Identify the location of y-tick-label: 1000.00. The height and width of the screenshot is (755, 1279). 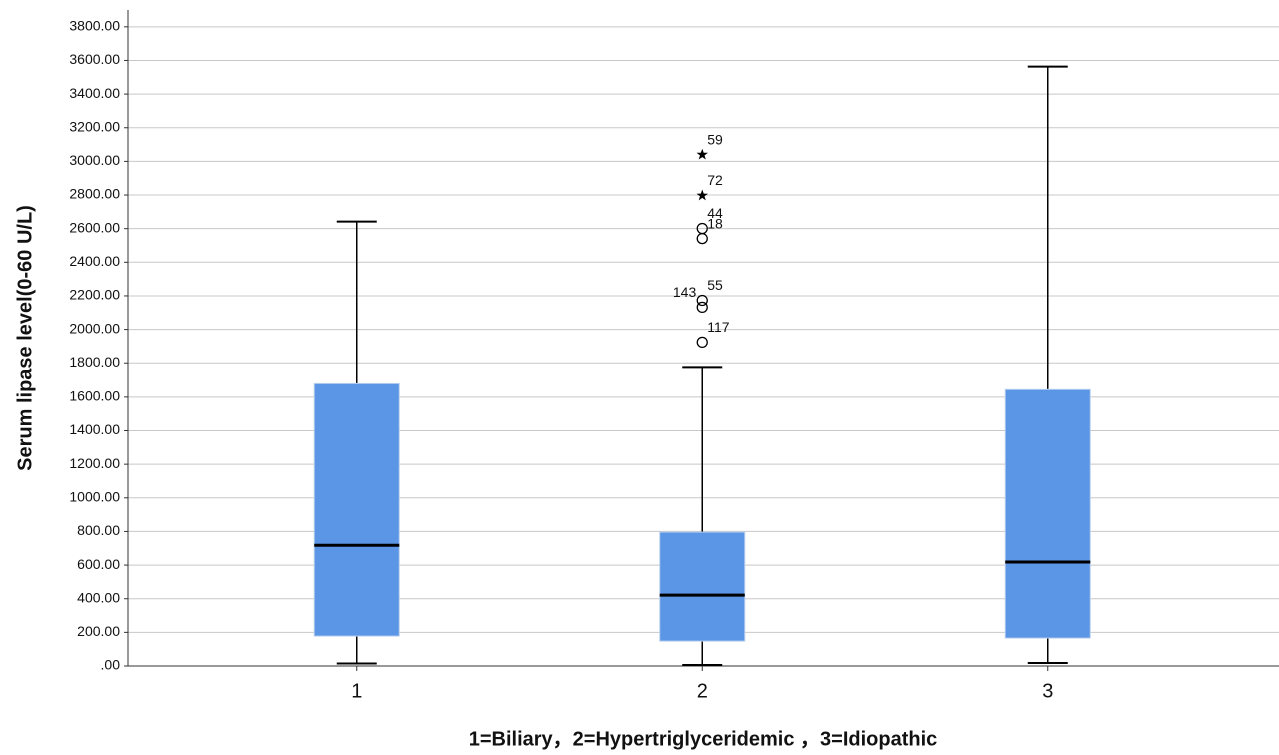
(94, 496).